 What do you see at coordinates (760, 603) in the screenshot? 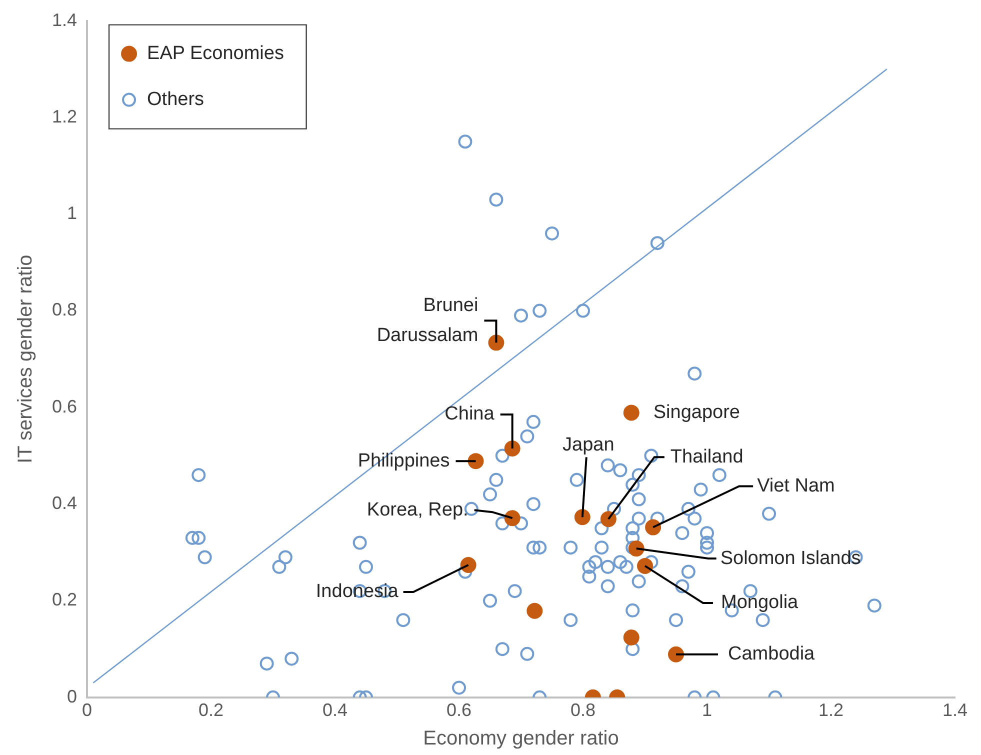
I see `annotation: Mongolia` at bounding box center [760, 603].